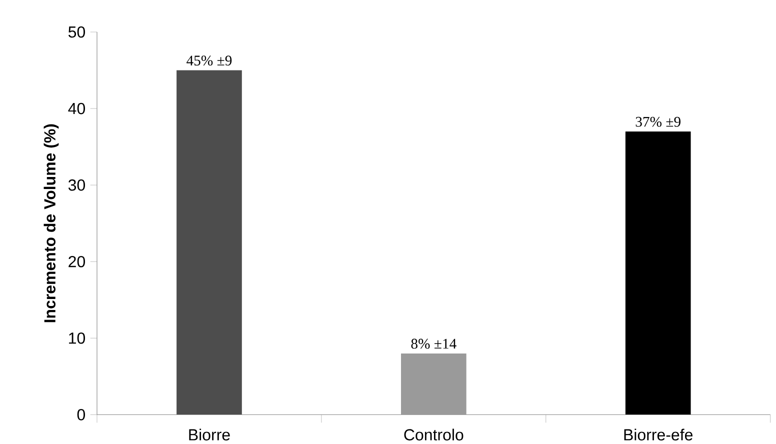 The width and height of the screenshot is (776, 444). What do you see at coordinates (76, 262) in the screenshot?
I see `y-tick-label: 20` at bounding box center [76, 262].